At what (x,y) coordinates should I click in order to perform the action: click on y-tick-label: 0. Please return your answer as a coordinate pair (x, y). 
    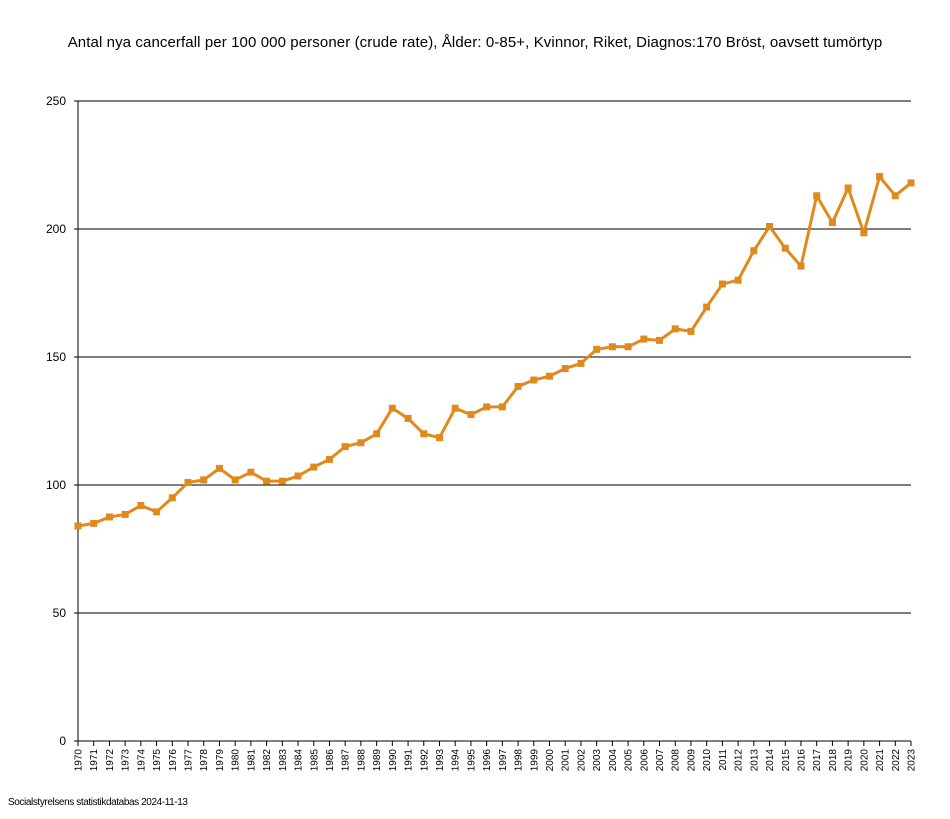
    Looking at the image, I should click on (62, 741).